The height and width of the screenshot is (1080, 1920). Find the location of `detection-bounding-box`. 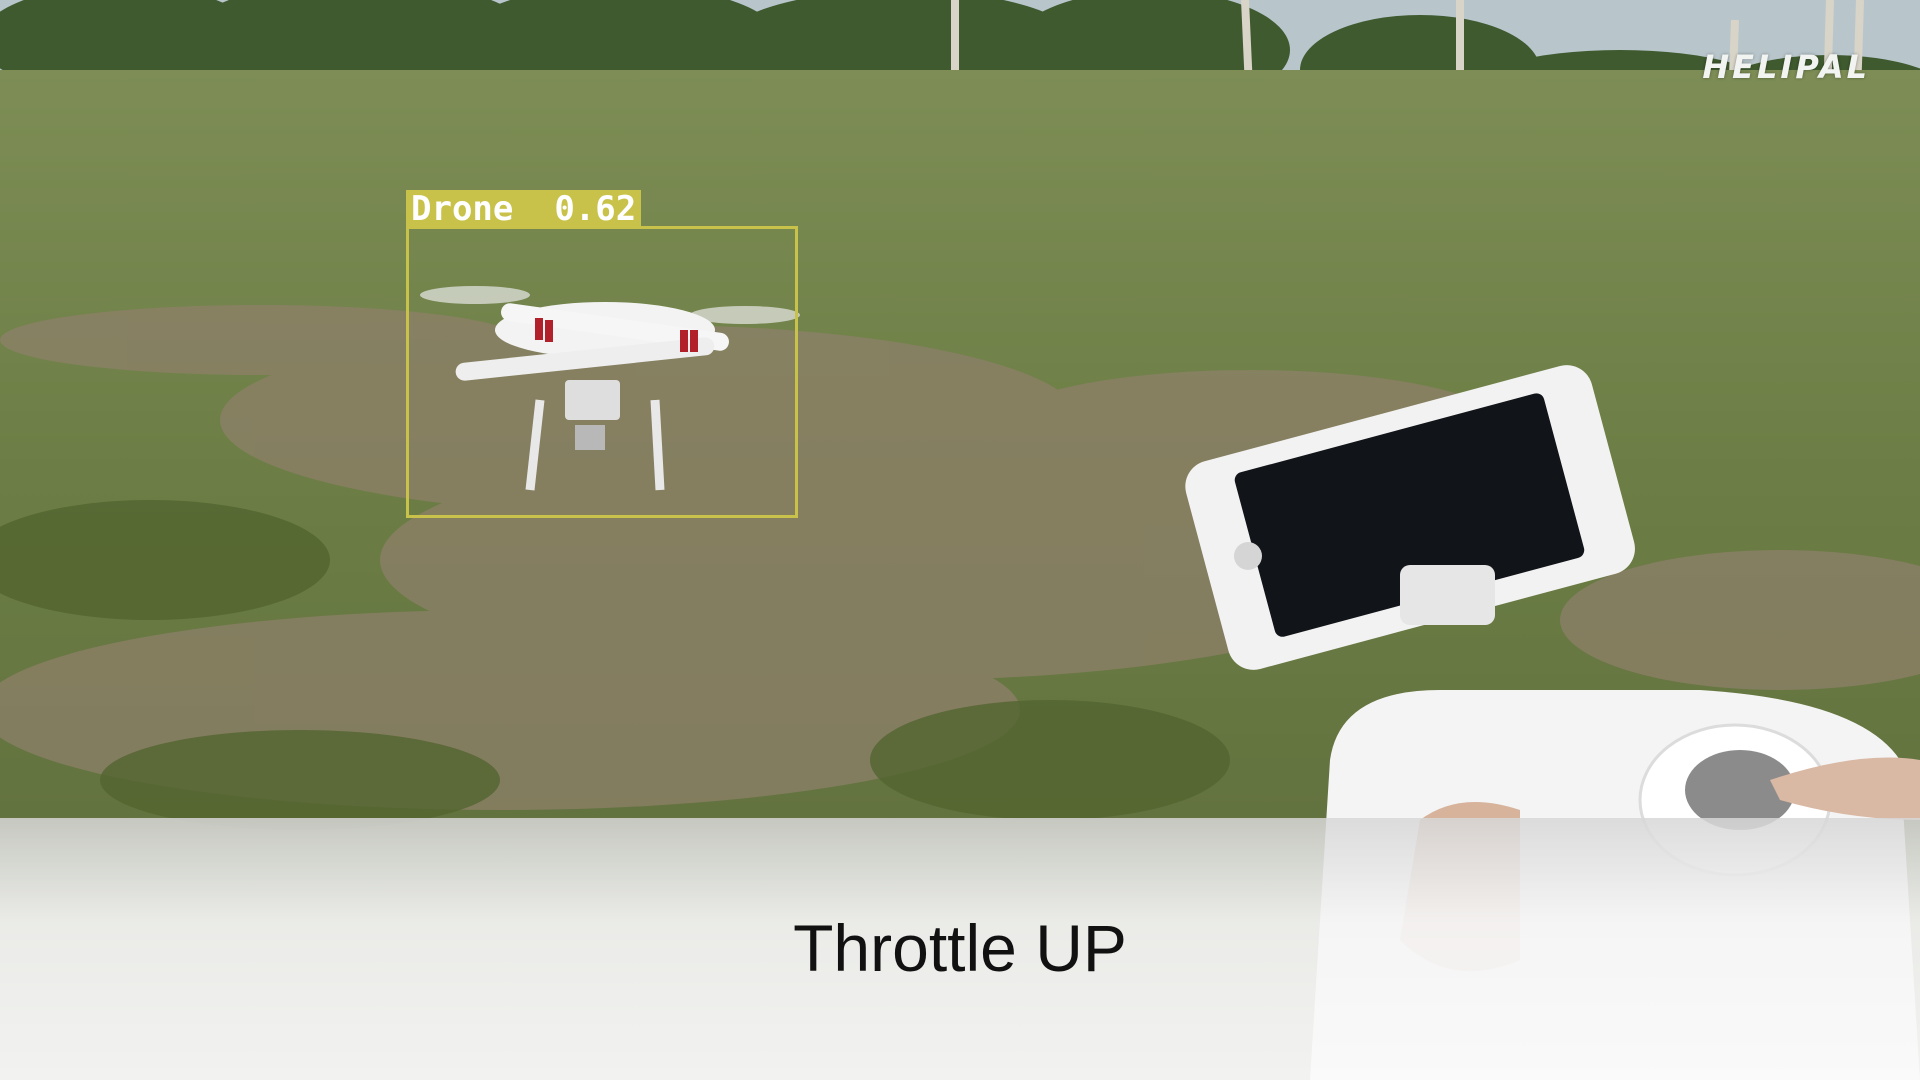

detection-bounding-box is located at coordinates (602, 372).